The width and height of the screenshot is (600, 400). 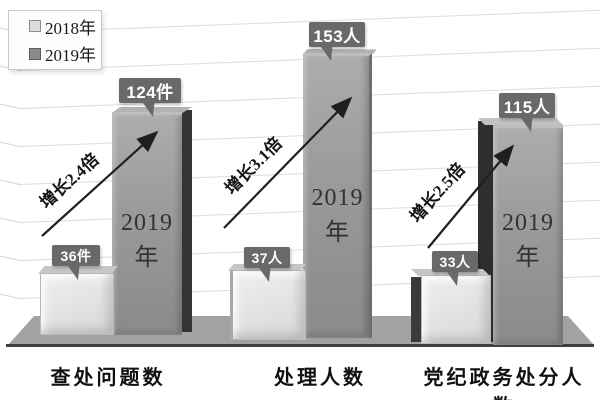 I want to click on value-label: 37人, so click(x=267, y=257).